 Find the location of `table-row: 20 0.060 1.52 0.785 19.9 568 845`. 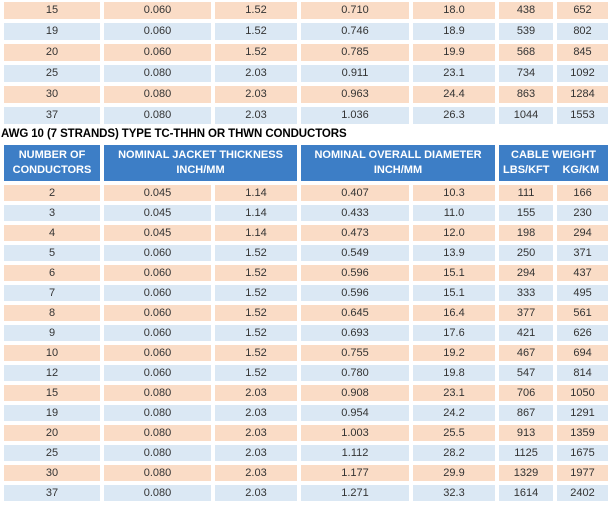

table-row: 20 0.060 1.52 0.785 19.9 568 845 is located at coordinates (306, 52).